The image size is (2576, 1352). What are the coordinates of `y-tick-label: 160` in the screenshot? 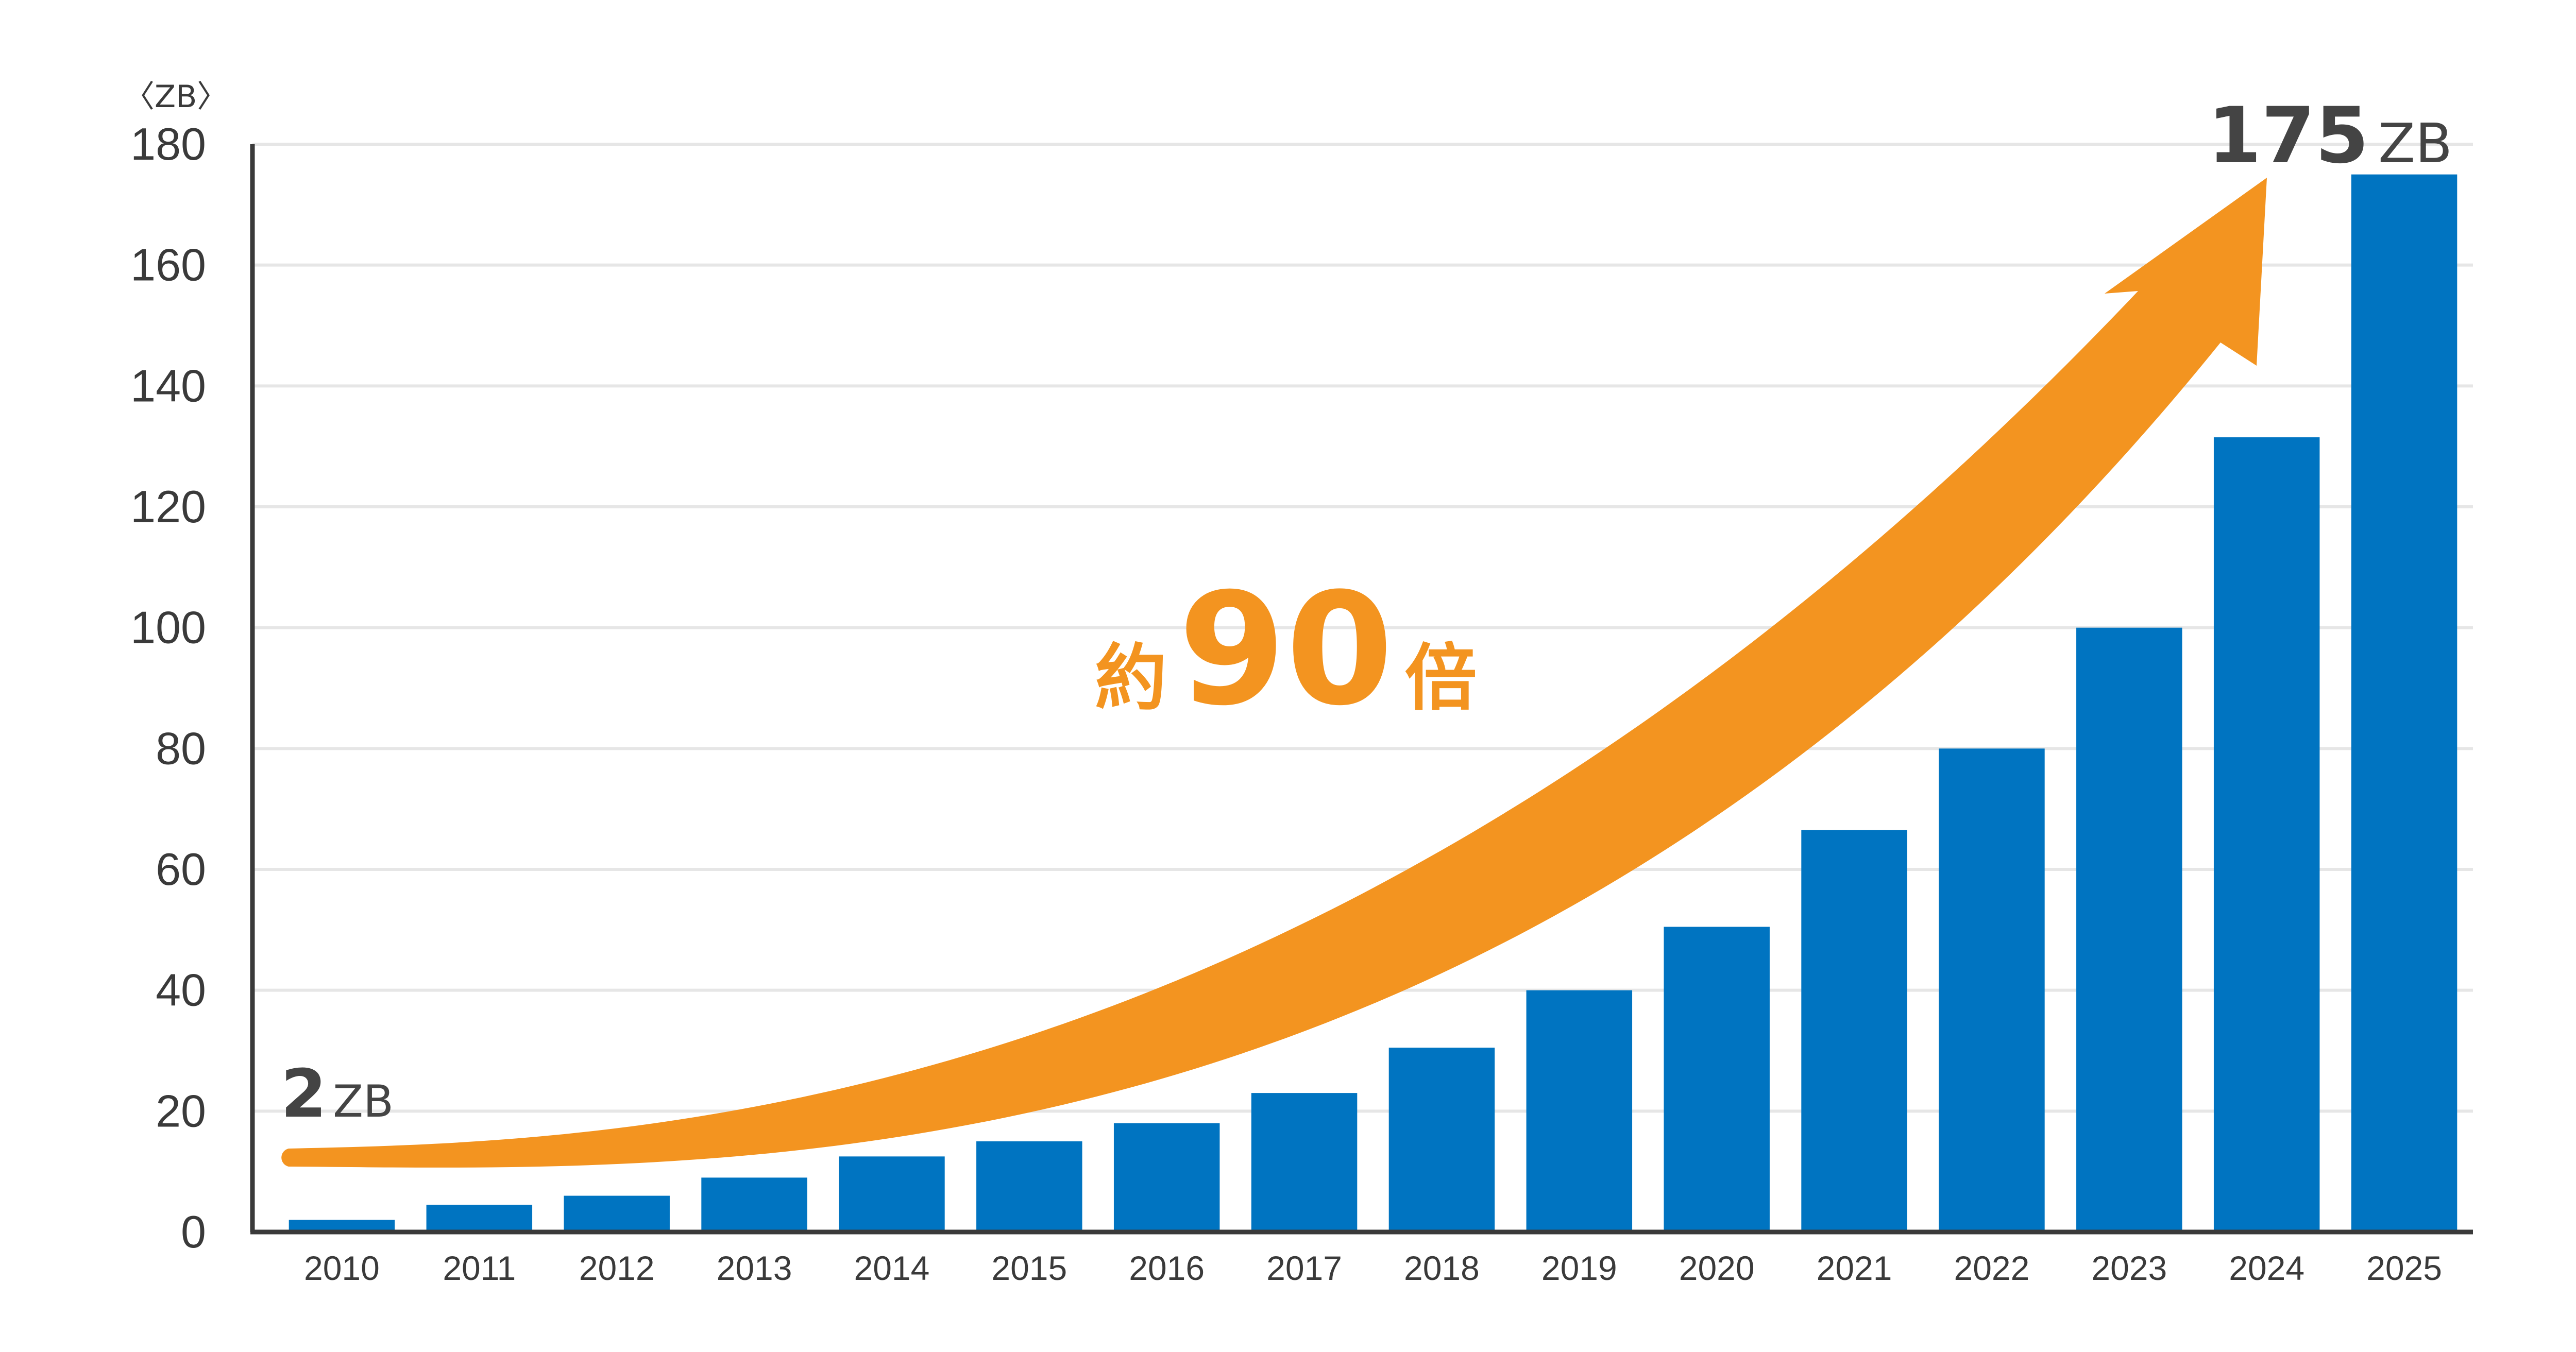 It's located at (168, 264).